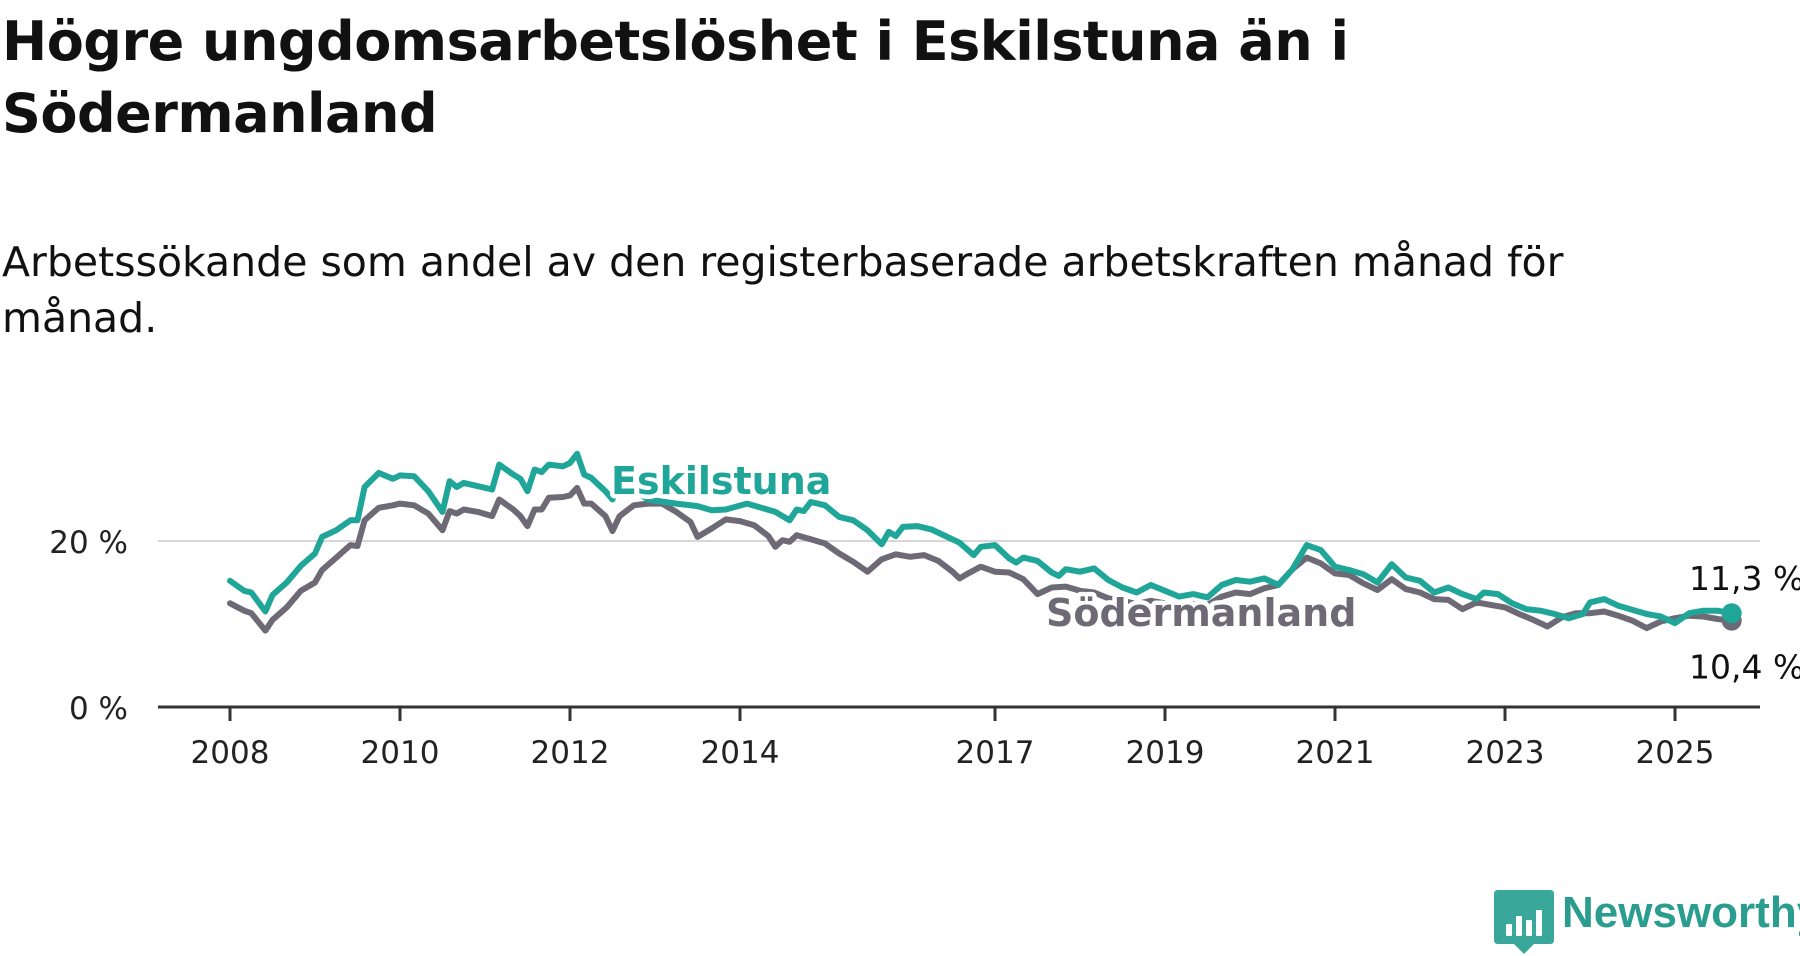 The image size is (1800, 956). What do you see at coordinates (230, 753) in the screenshot?
I see `x-tick-label: 2008` at bounding box center [230, 753].